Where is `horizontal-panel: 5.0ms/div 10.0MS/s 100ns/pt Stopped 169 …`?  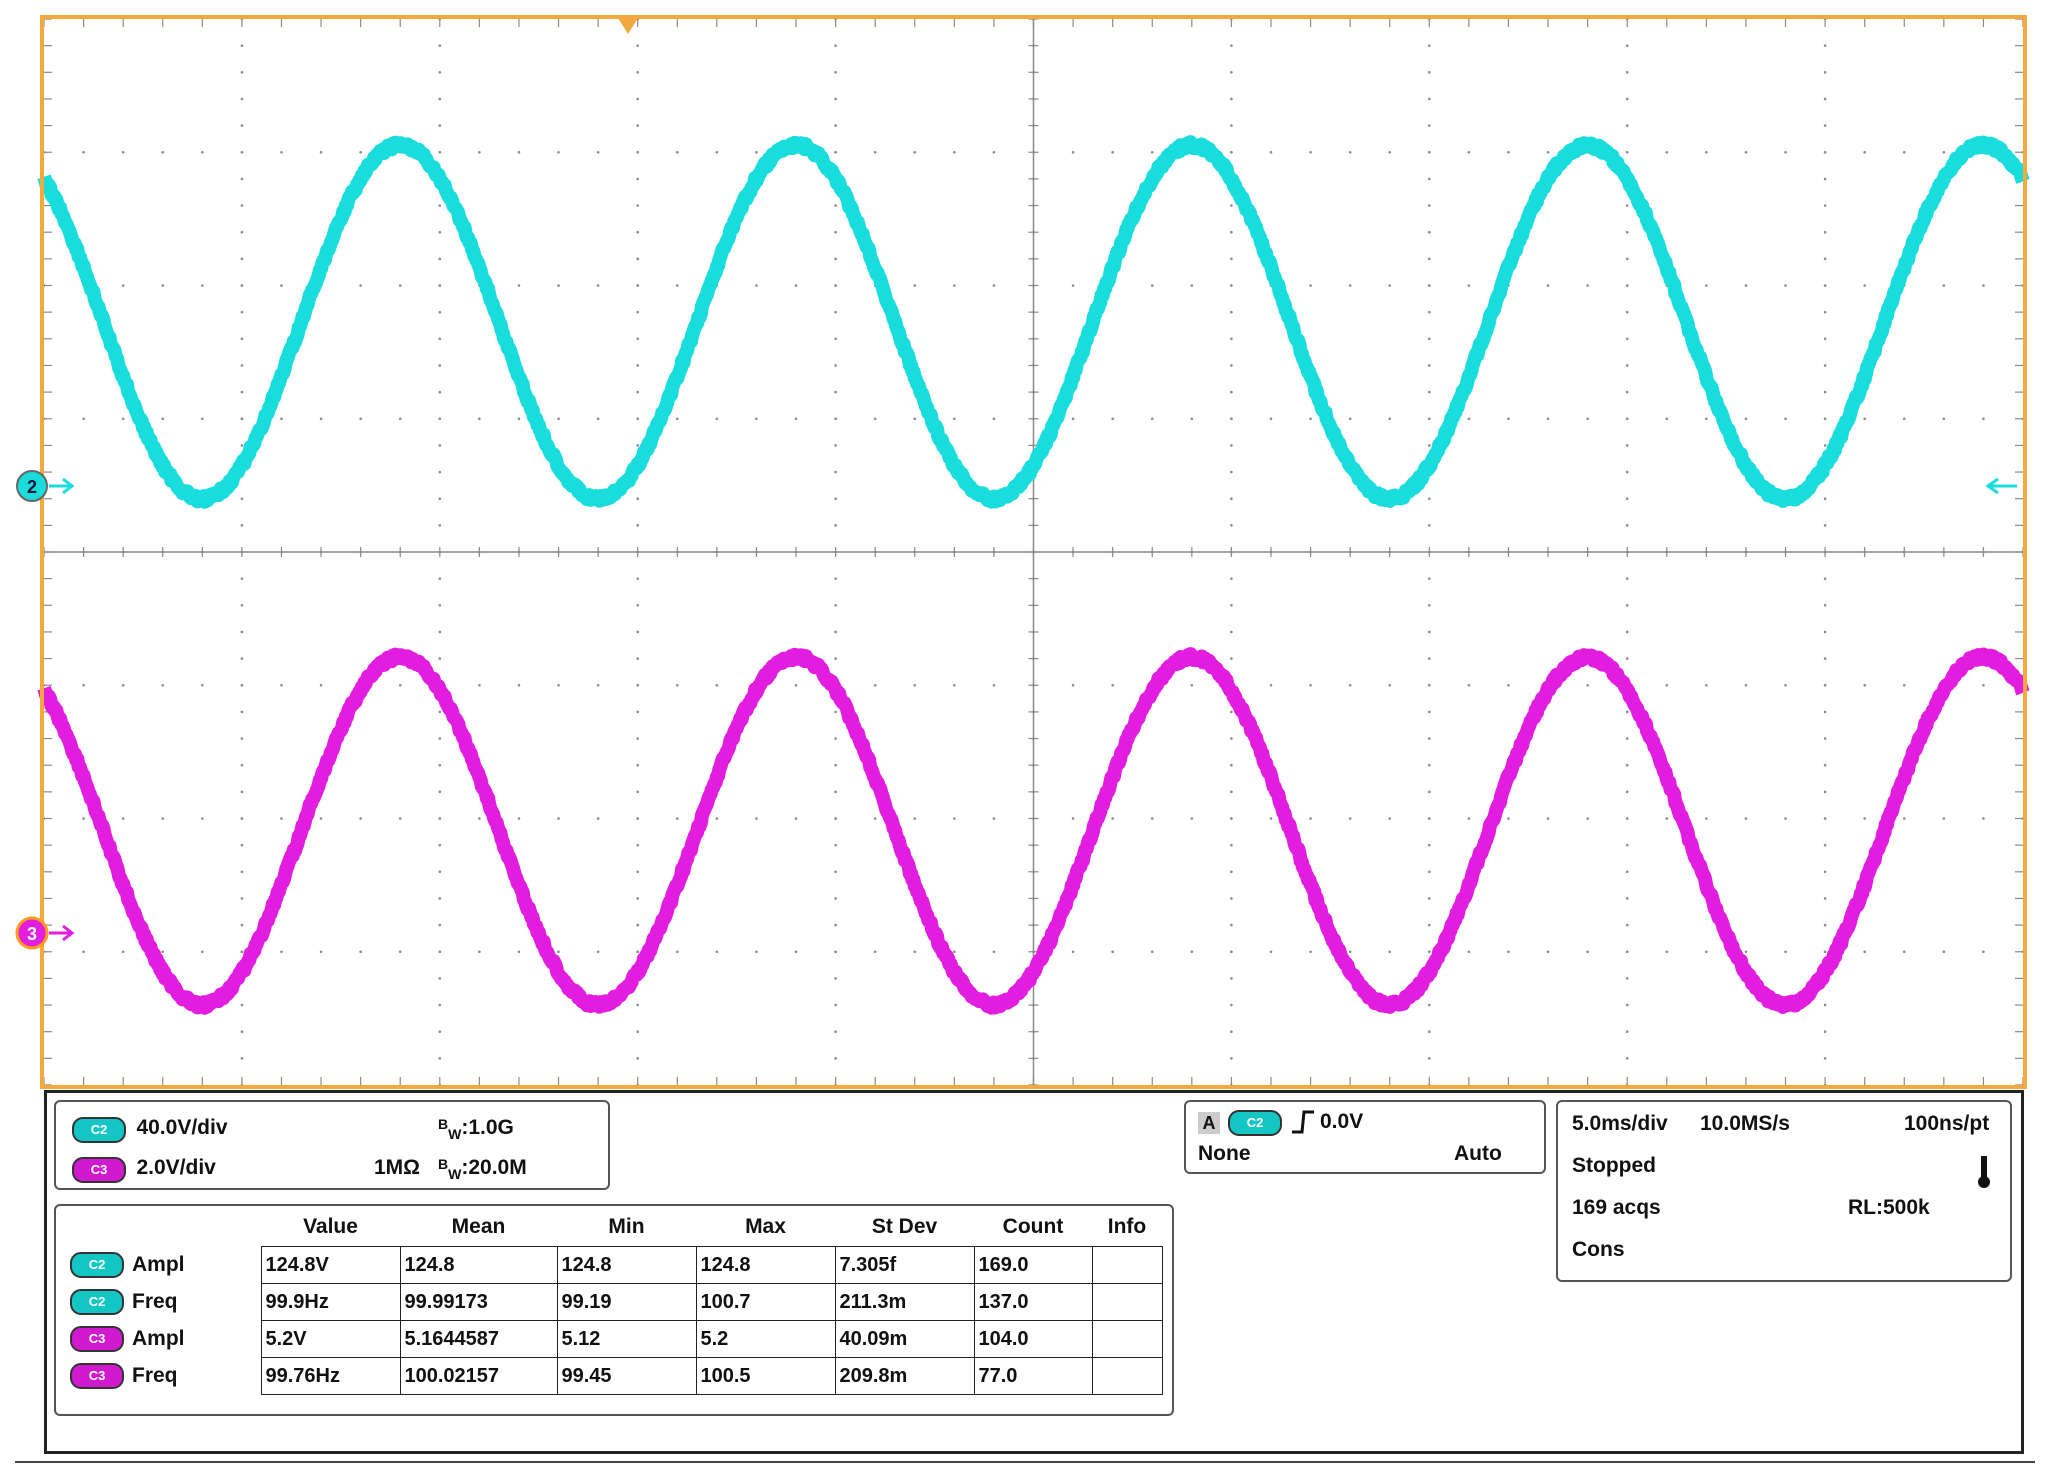 horizontal-panel: 5.0ms/div 10.0MS/s 100ns/pt Stopped 169 … is located at coordinates (1784, 1191).